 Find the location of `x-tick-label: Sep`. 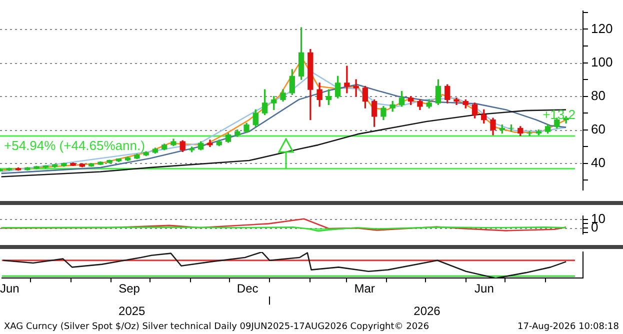

x-tick-label: Sep is located at coordinates (129, 289).